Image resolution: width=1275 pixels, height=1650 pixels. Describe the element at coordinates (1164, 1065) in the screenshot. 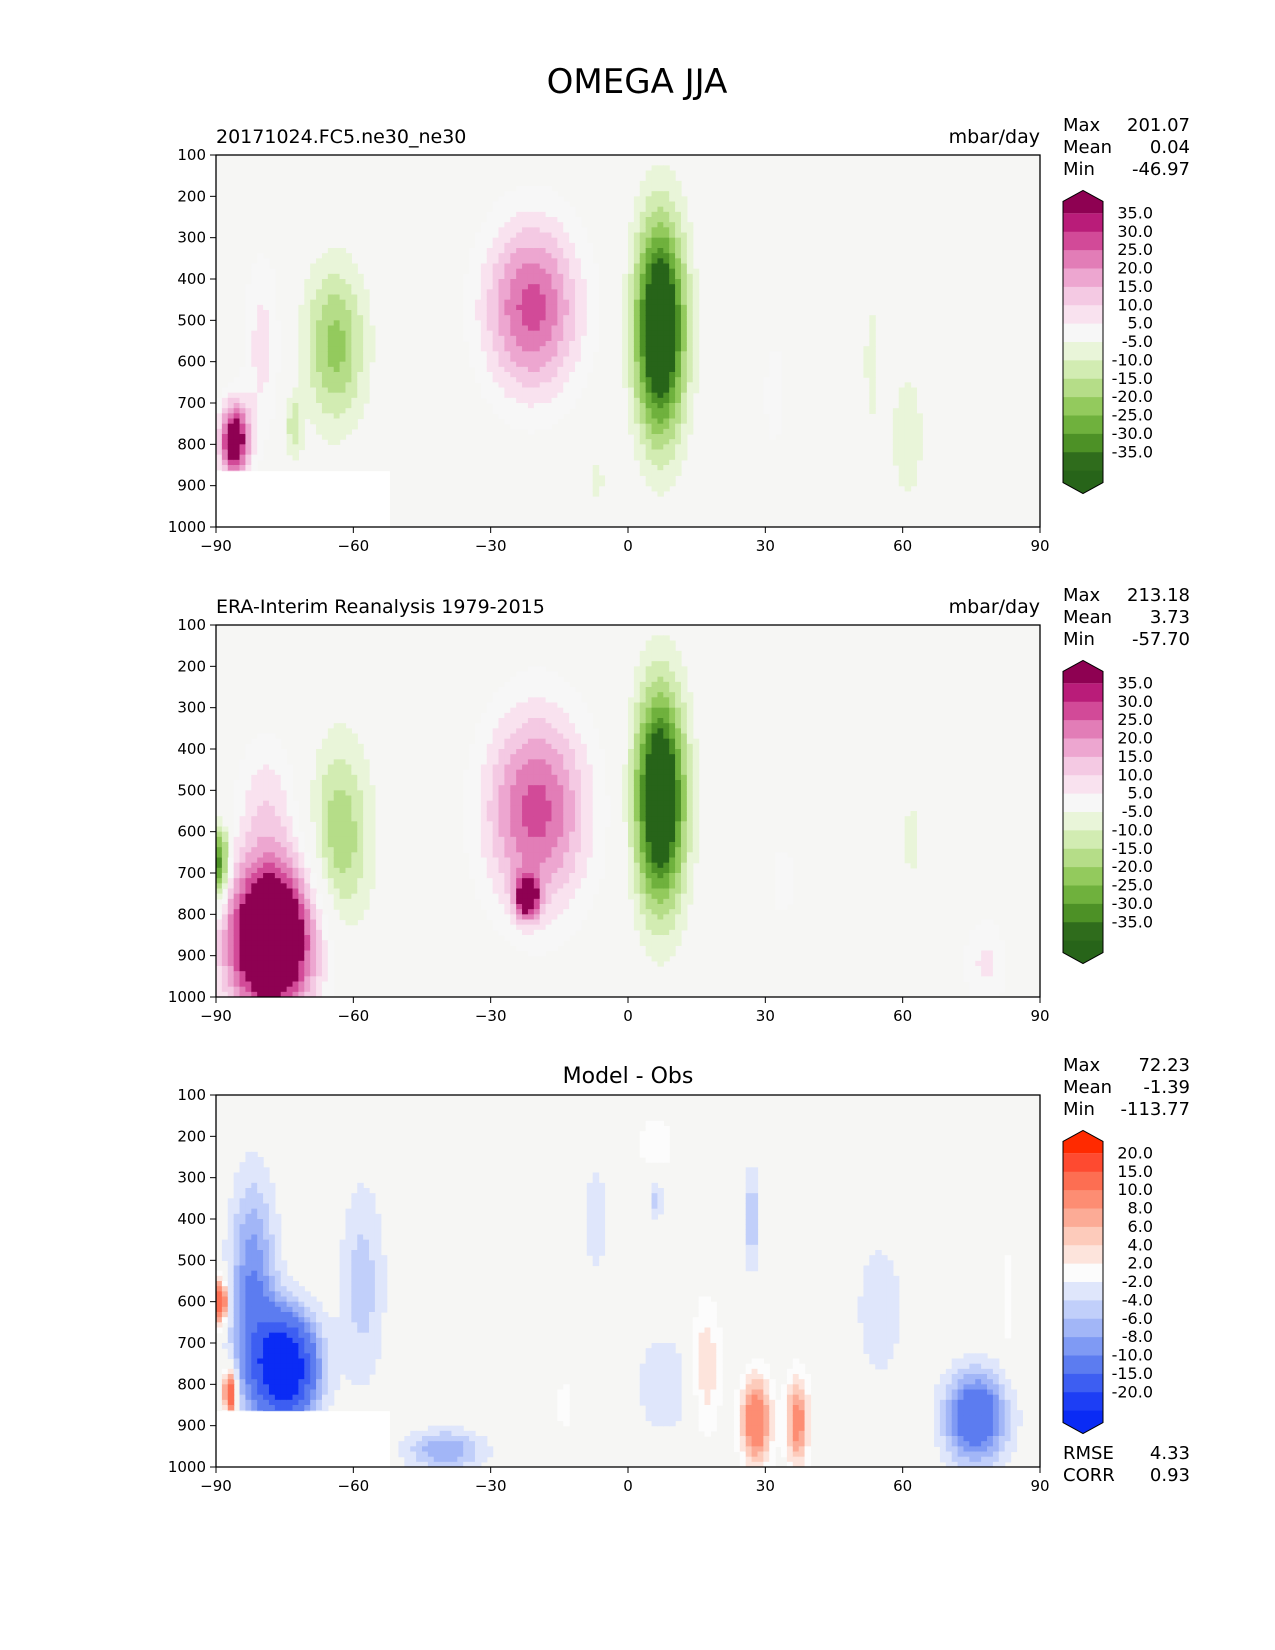

I see `stat-value: 72.23` at that location.